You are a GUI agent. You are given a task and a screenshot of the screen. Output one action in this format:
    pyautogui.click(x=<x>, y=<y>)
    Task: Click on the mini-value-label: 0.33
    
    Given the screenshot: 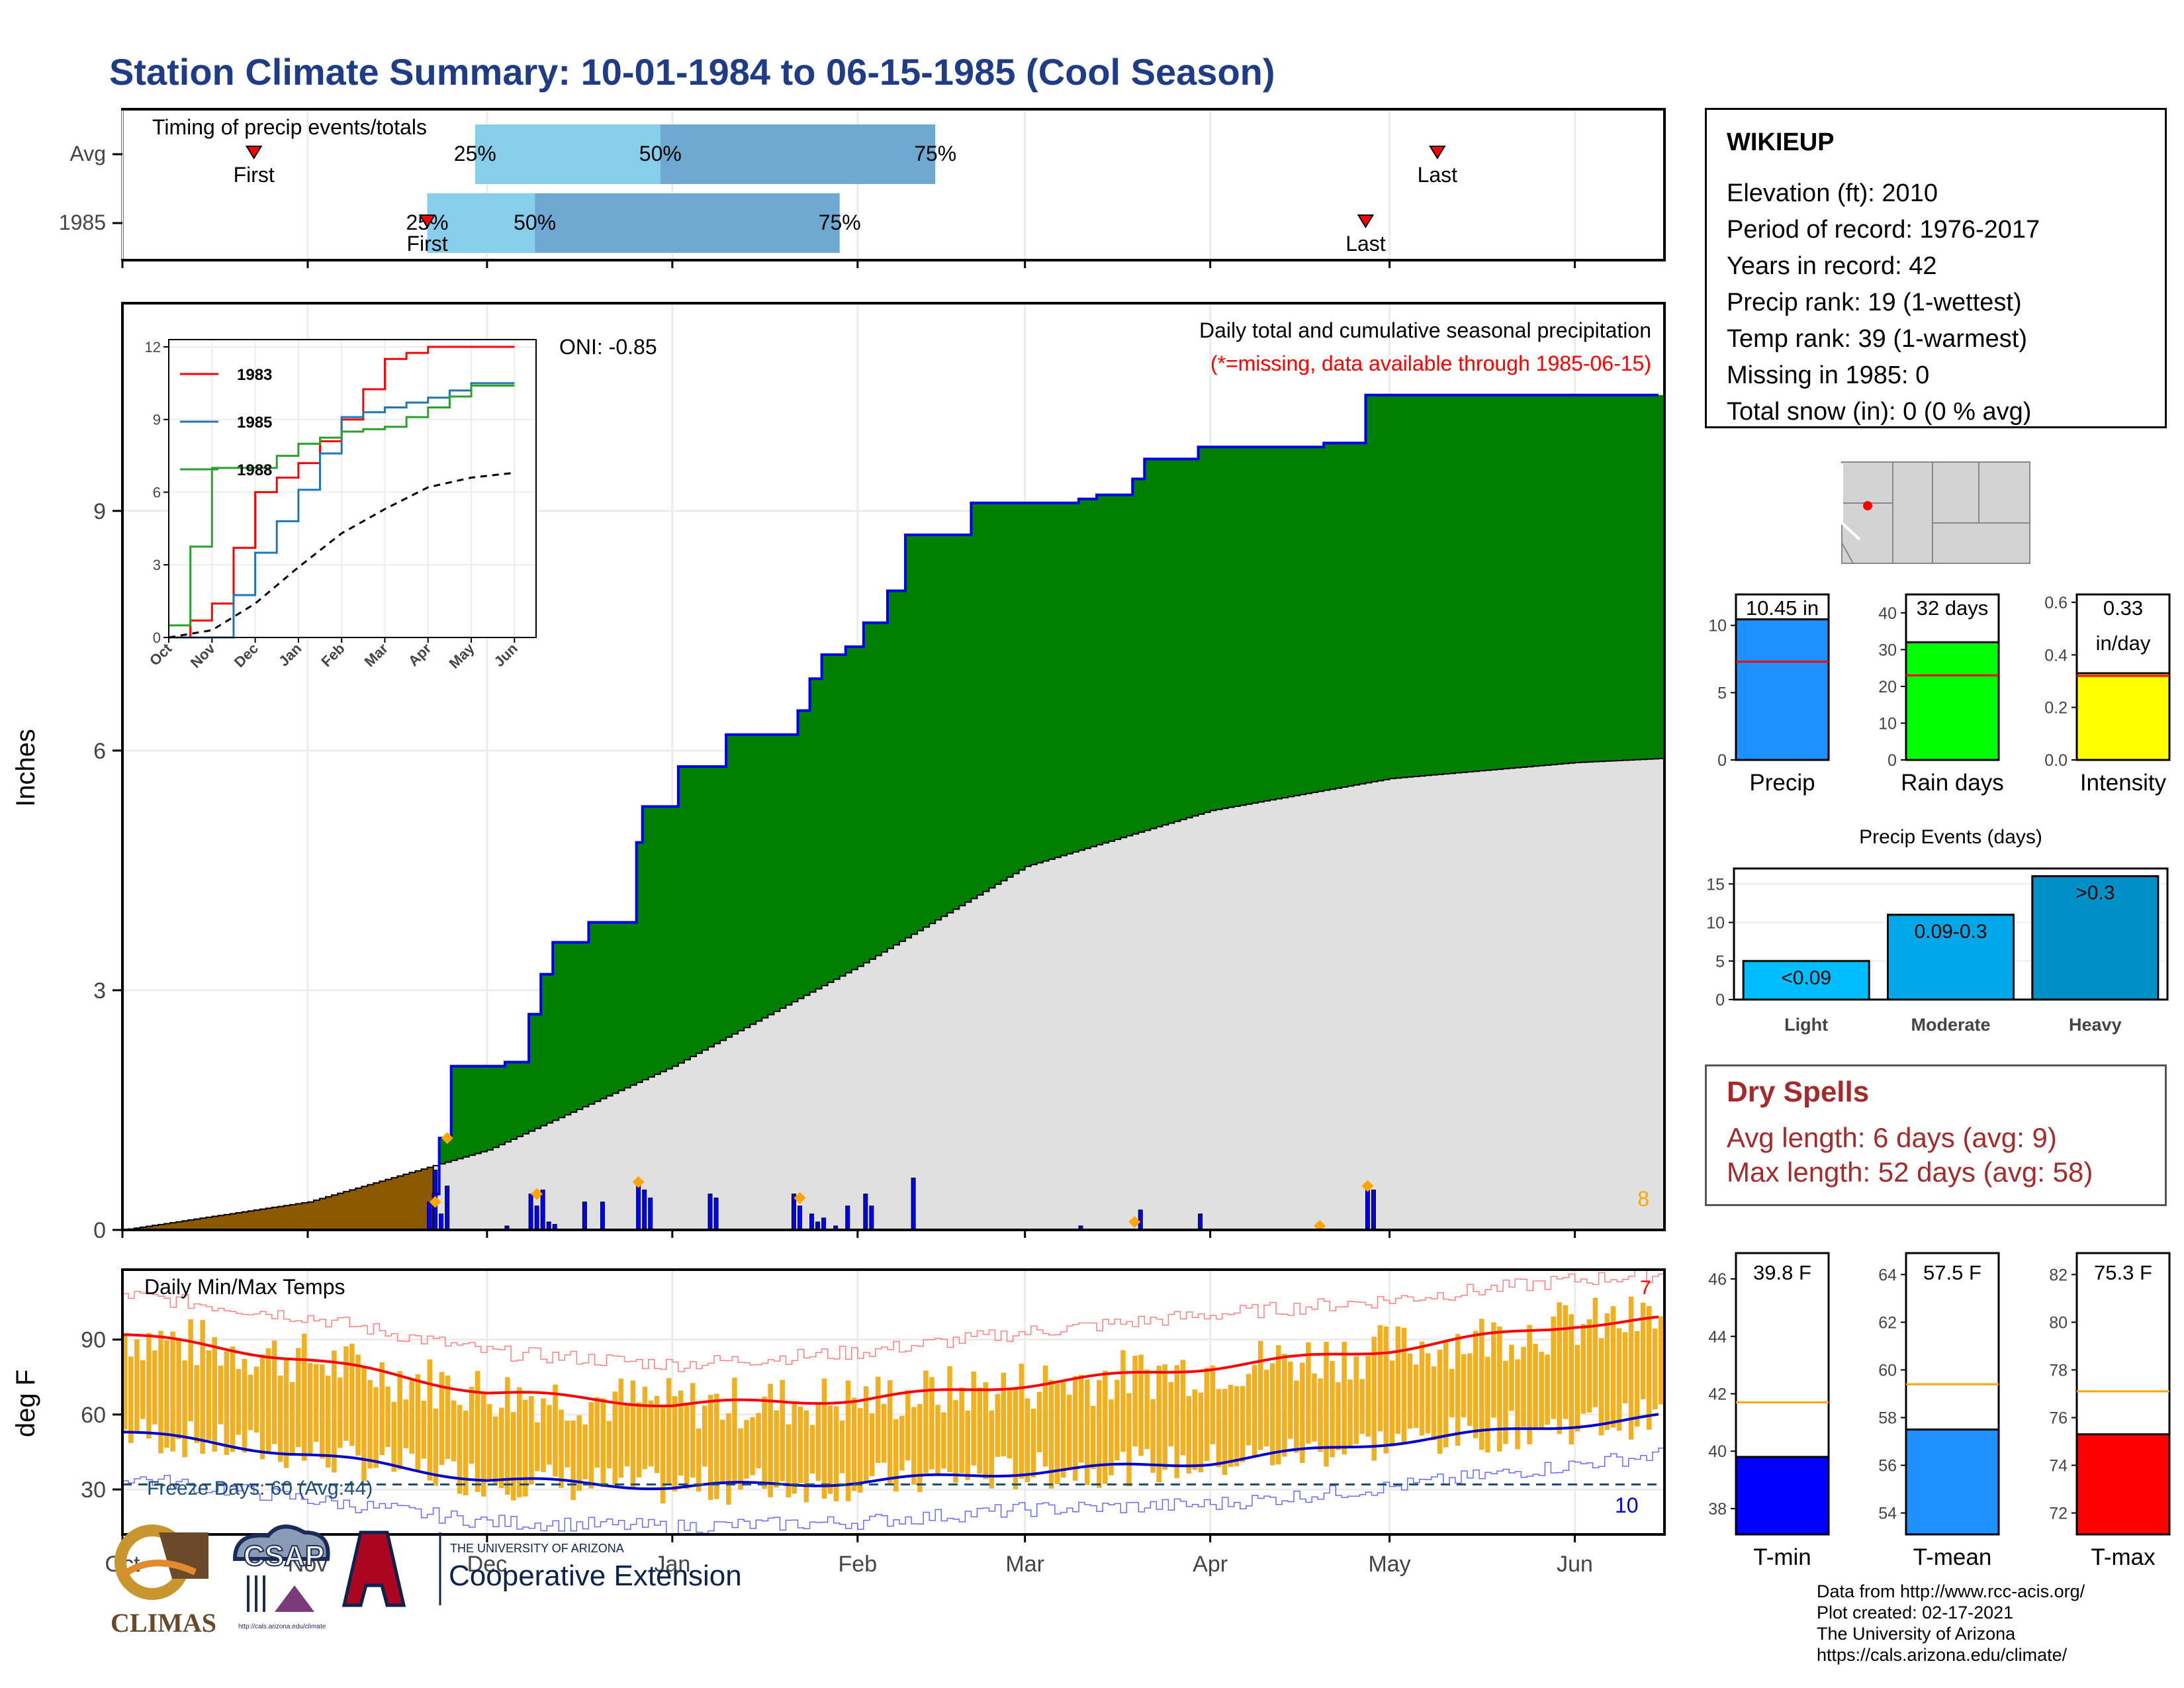 What is the action you would take?
    pyautogui.click(x=2123, y=608)
    